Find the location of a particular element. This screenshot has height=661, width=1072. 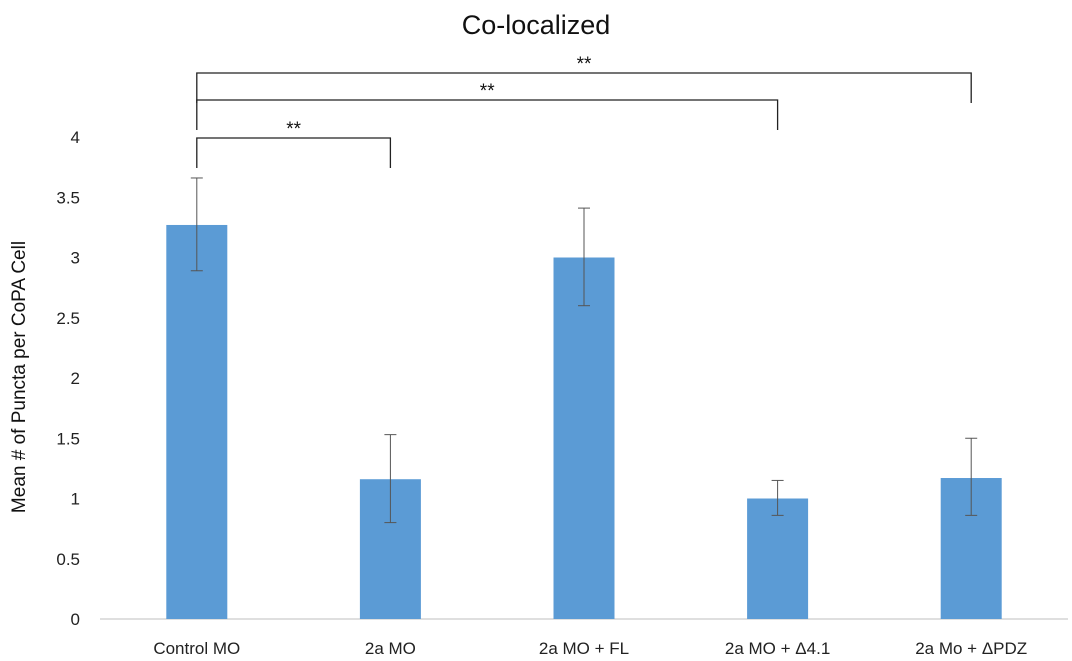

chart-title: Co-localized is located at coordinates (536, 25).